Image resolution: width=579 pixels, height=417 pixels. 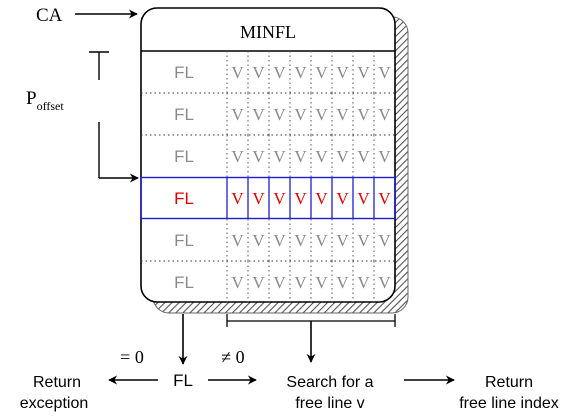 I want to click on fl-bottom-label: FL, so click(x=183, y=380).